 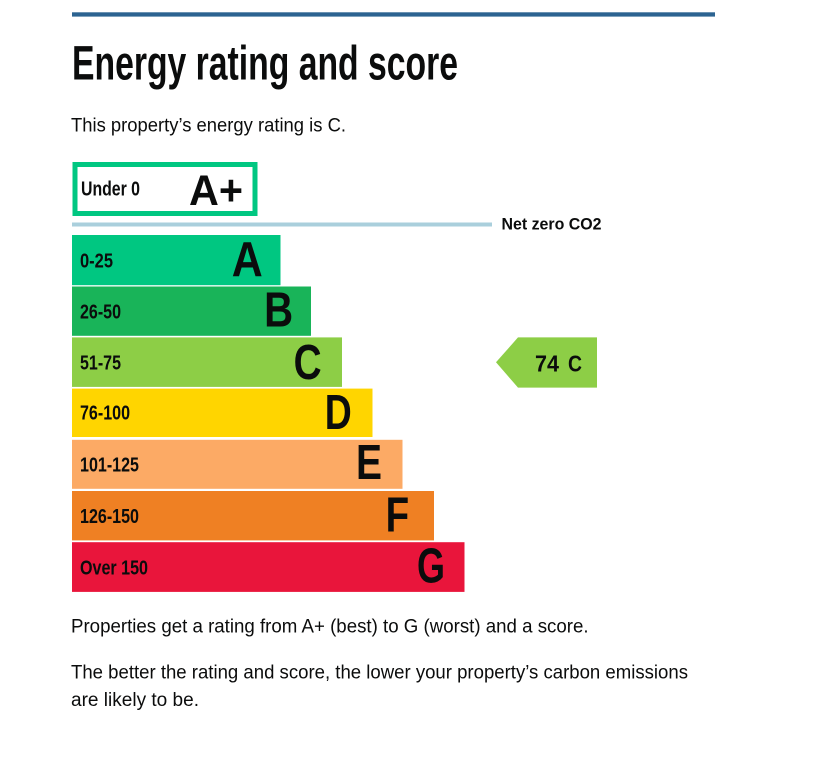 What do you see at coordinates (338, 413) in the screenshot?
I see `svg-text: D` at bounding box center [338, 413].